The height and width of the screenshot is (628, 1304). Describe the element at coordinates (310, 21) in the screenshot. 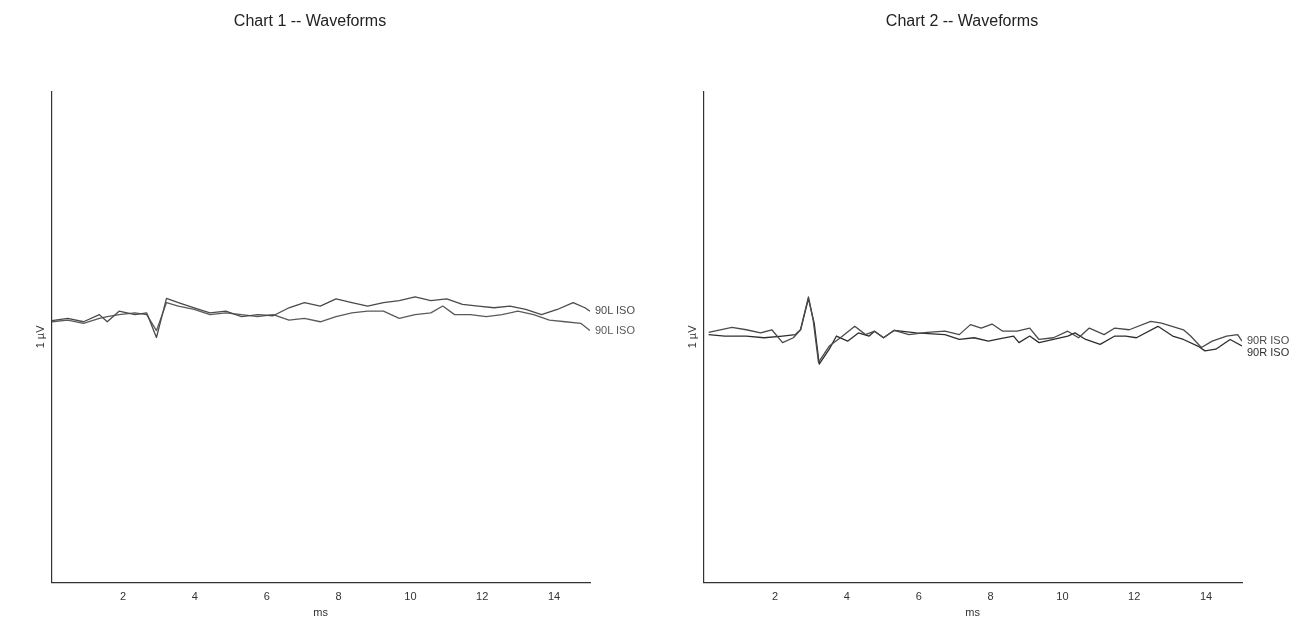

I see `chart-title: Chart 1 -- Waveforms` at that location.